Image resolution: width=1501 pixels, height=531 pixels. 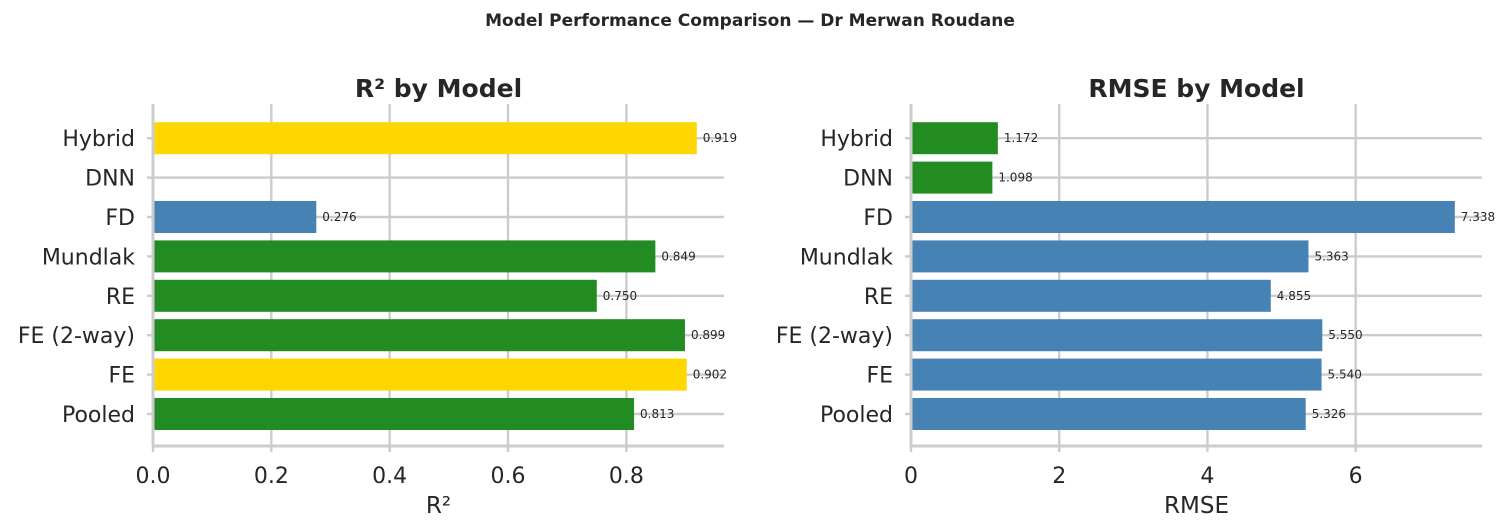 What do you see at coordinates (438, 506) in the screenshot?
I see `x-axis-title: R²` at bounding box center [438, 506].